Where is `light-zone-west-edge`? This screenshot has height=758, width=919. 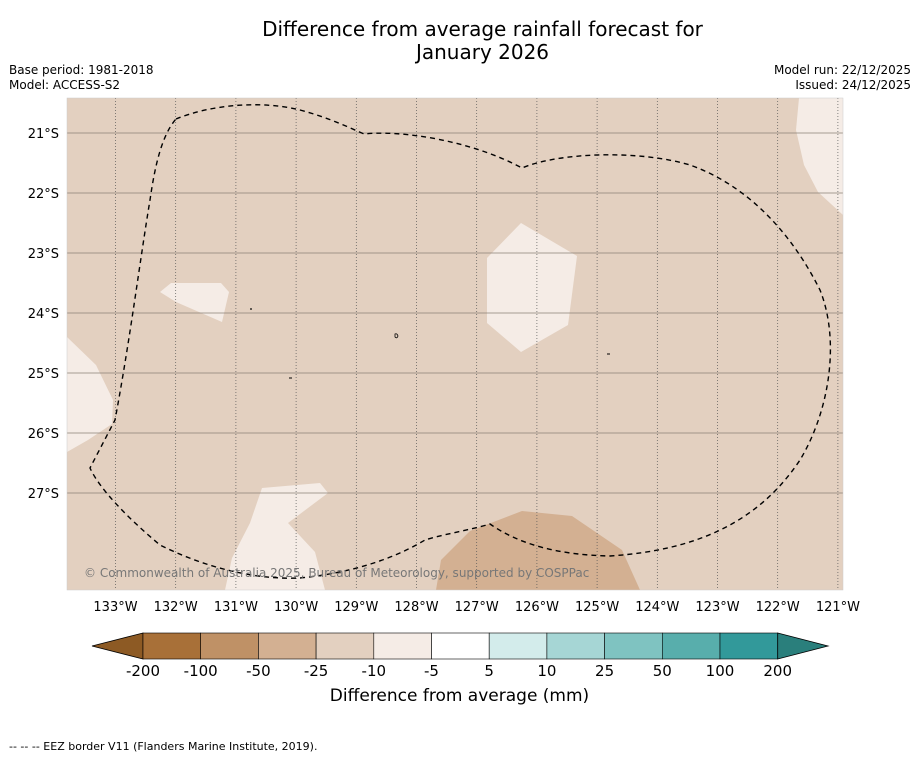 light-zone-west-edge is located at coordinates (90, 394).